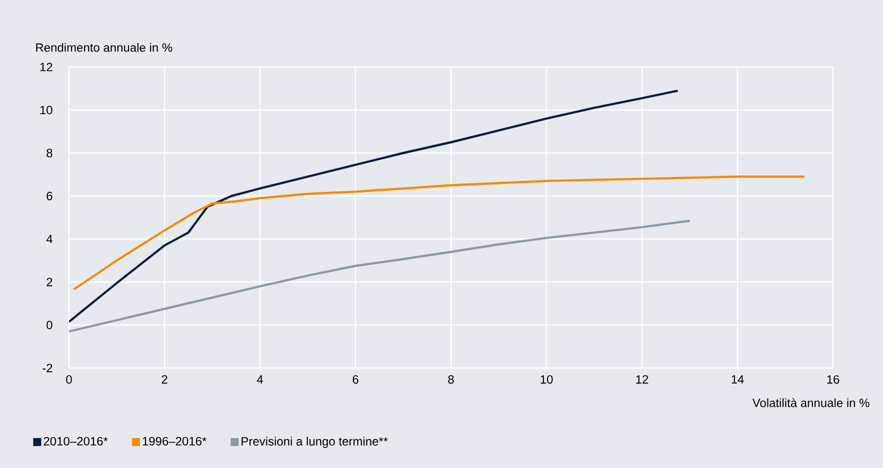 The width and height of the screenshot is (883, 468). Describe the element at coordinates (451, 379) in the screenshot. I see `x-tick-label: 8` at that location.